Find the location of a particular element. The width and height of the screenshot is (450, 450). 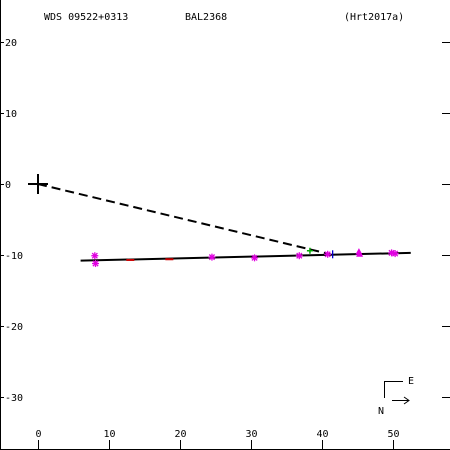

header-discoverer: BAL2368 is located at coordinates (206, 17).